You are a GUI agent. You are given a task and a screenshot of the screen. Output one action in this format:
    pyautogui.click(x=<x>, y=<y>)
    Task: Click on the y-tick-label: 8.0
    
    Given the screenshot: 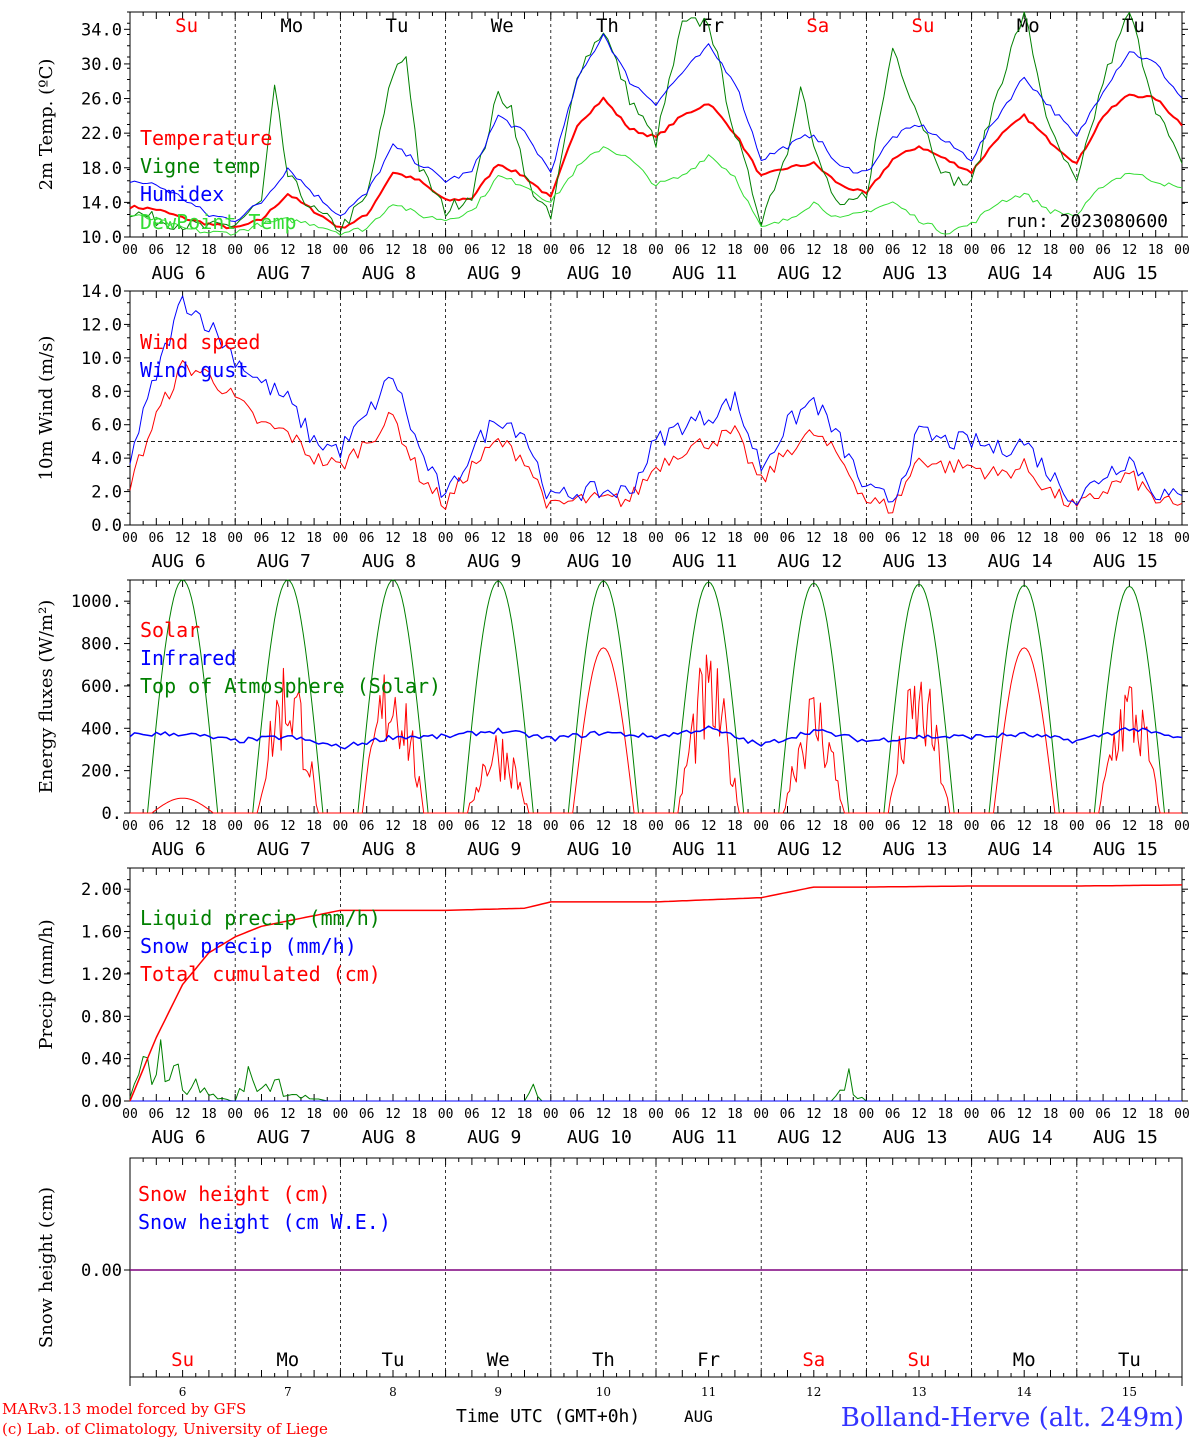 What is the action you would take?
    pyautogui.click(x=106, y=392)
    